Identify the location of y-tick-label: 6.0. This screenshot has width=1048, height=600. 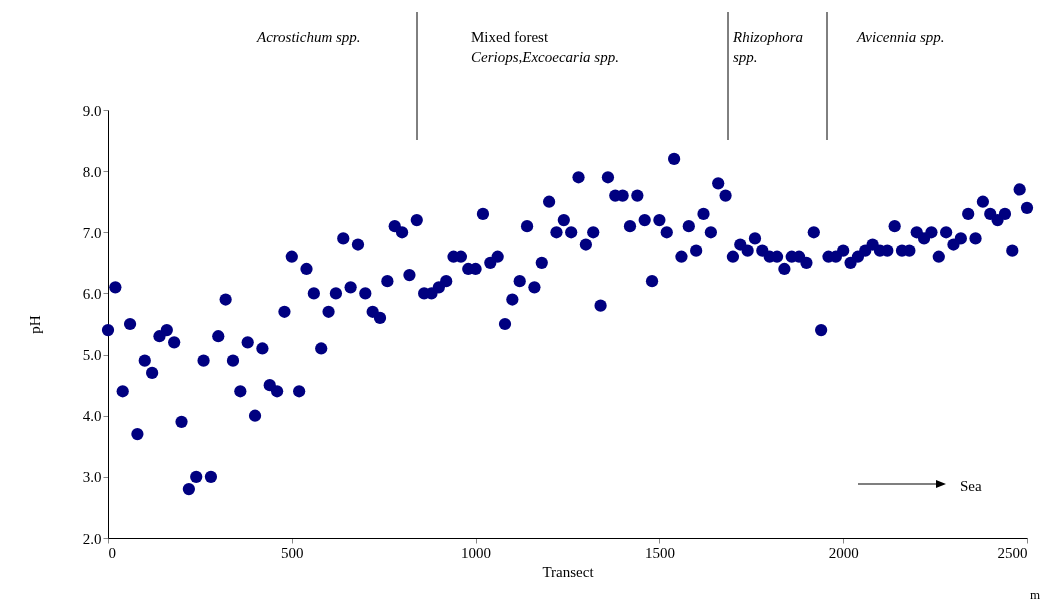
(92, 293).